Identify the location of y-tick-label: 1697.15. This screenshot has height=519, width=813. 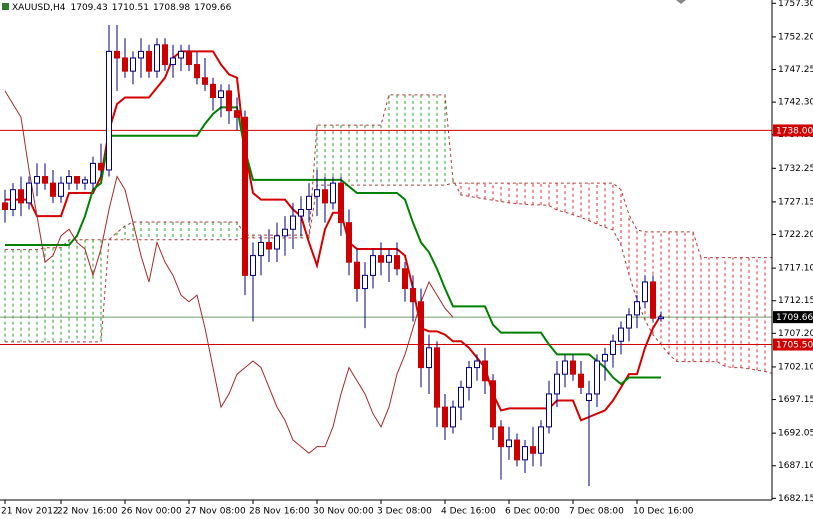
(795, 400).